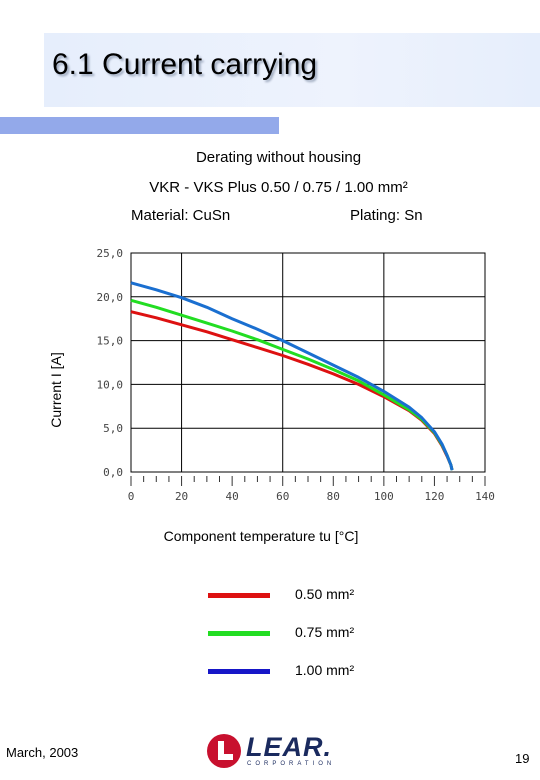 The image size is (540, 780). I want to click on accent-bar, so click(139, 125).